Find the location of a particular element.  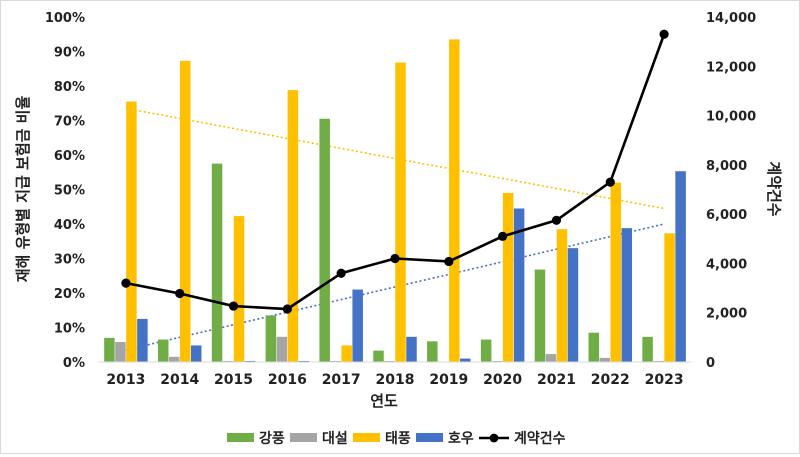

bar-대설-2020 is located at coordinates (497, 361).